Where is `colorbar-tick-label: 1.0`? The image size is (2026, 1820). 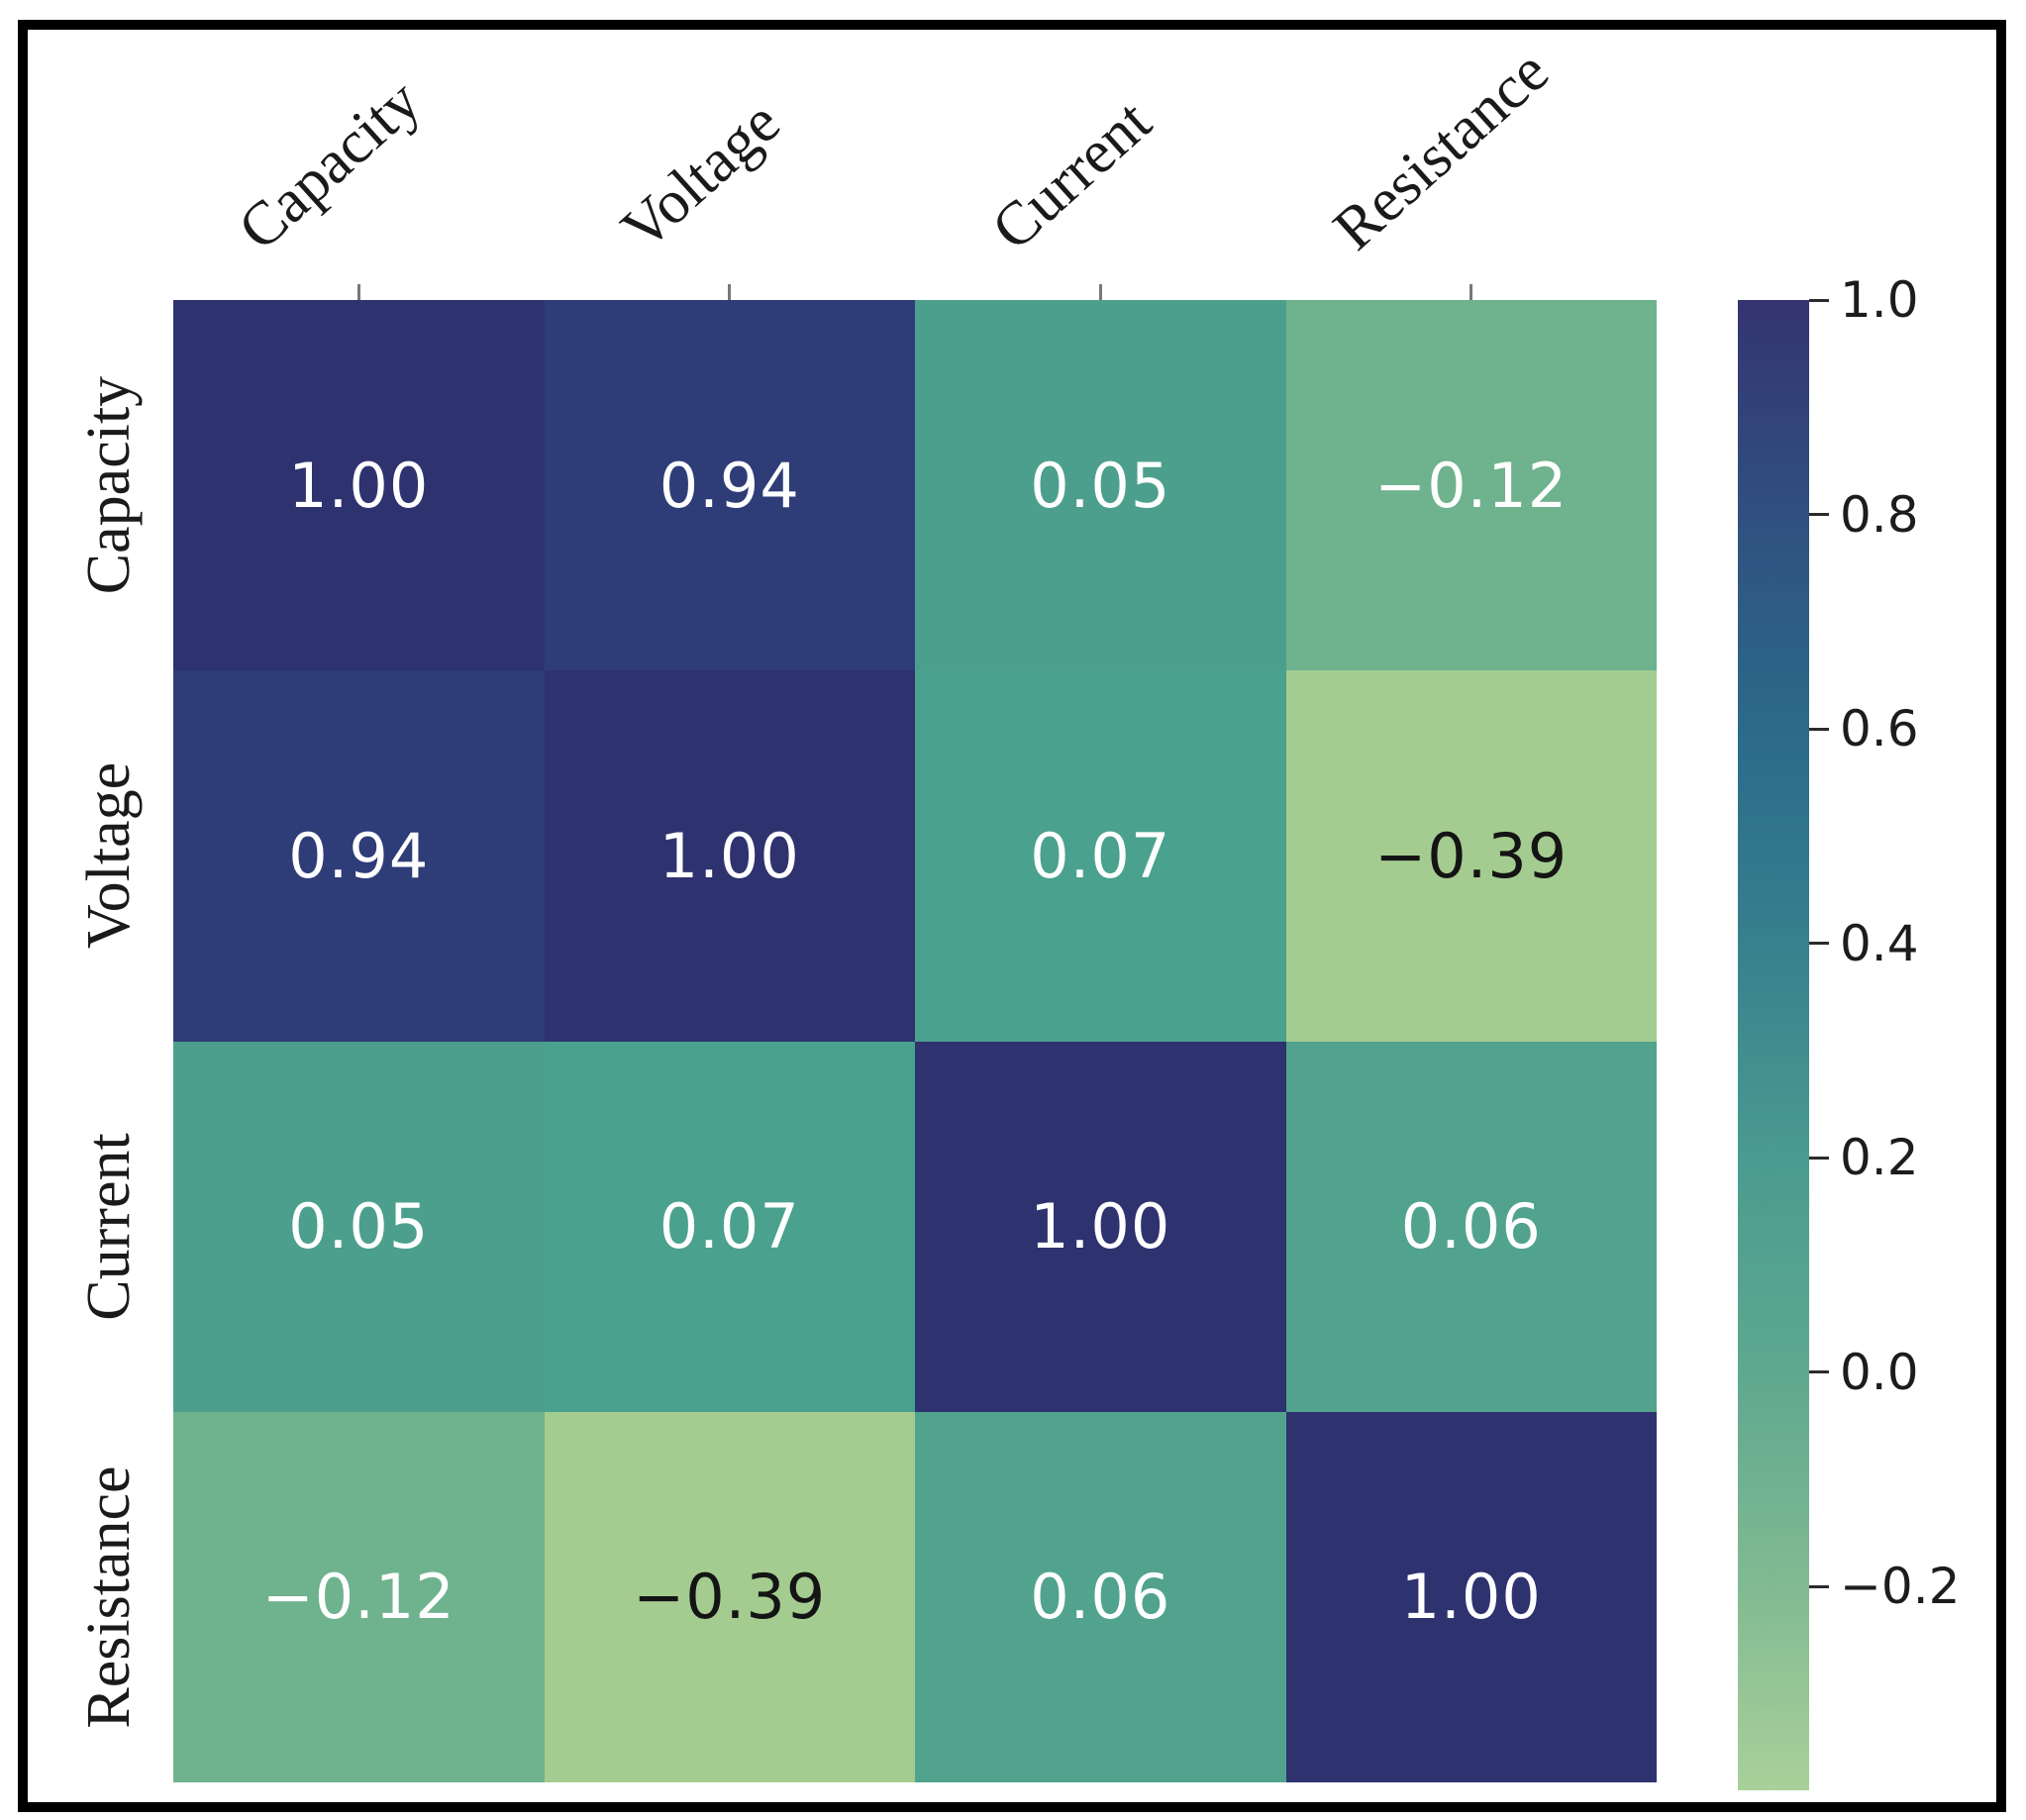
colorbar-tick-label: 1.0 is located at coordinates (1879, 300).